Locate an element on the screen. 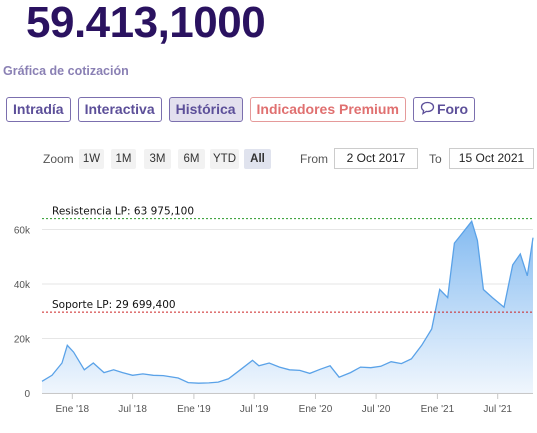  zoom-all-button: All is located at coordinates (257, 159).